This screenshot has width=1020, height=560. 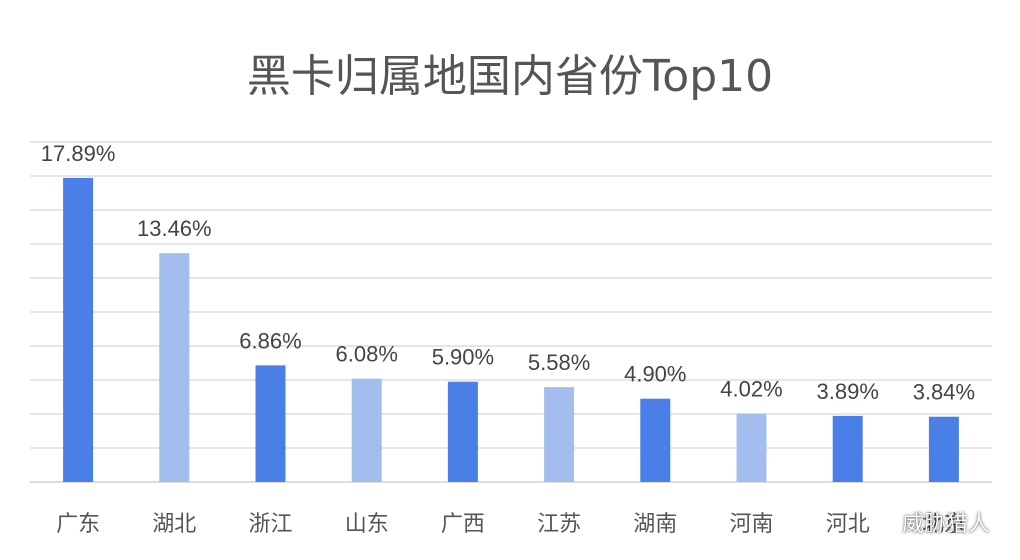 I want to click on category-label: 广西, so click(x=463, y=524).